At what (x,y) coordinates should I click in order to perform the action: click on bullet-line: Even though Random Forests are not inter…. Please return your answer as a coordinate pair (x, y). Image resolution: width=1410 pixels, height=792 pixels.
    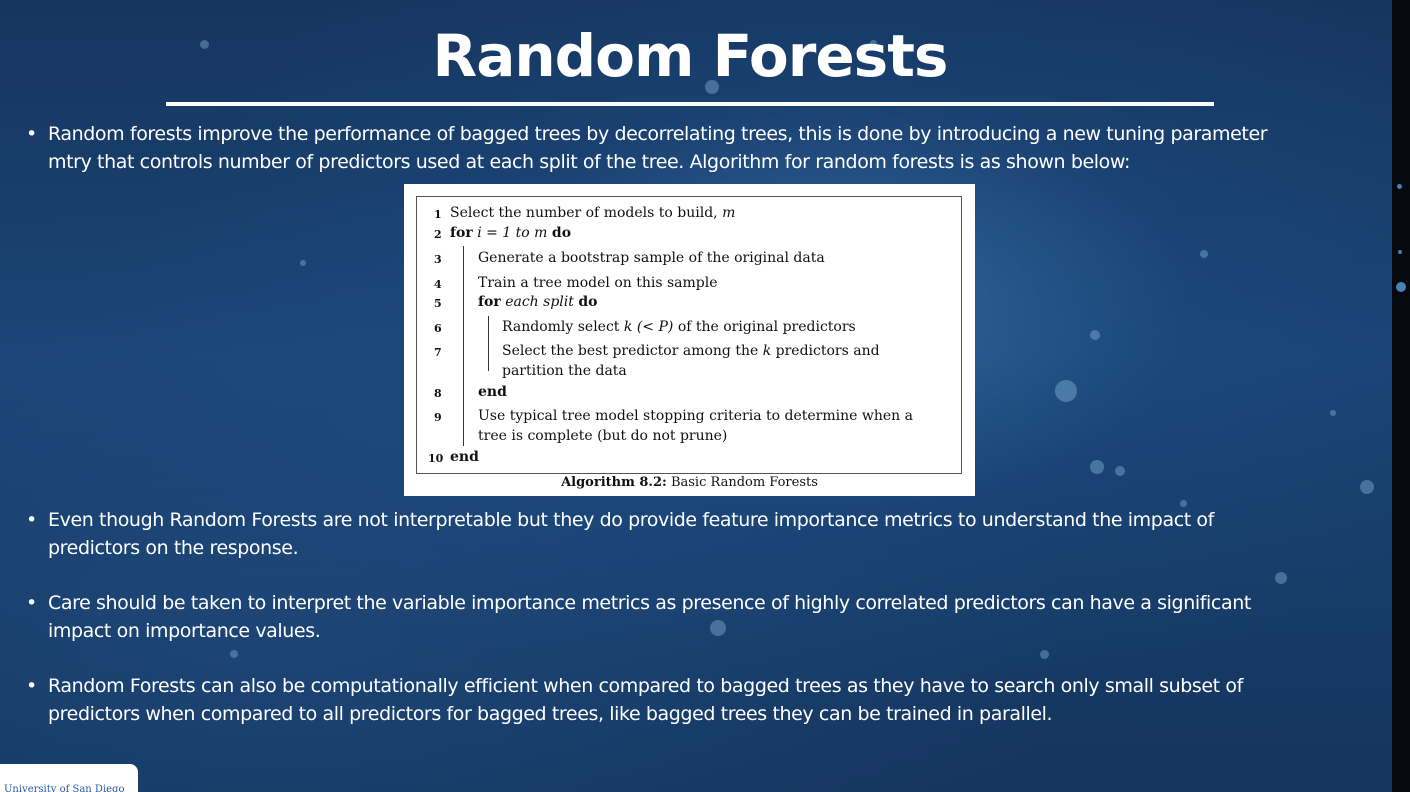
    Looking at the image, I should click on (631, 520).